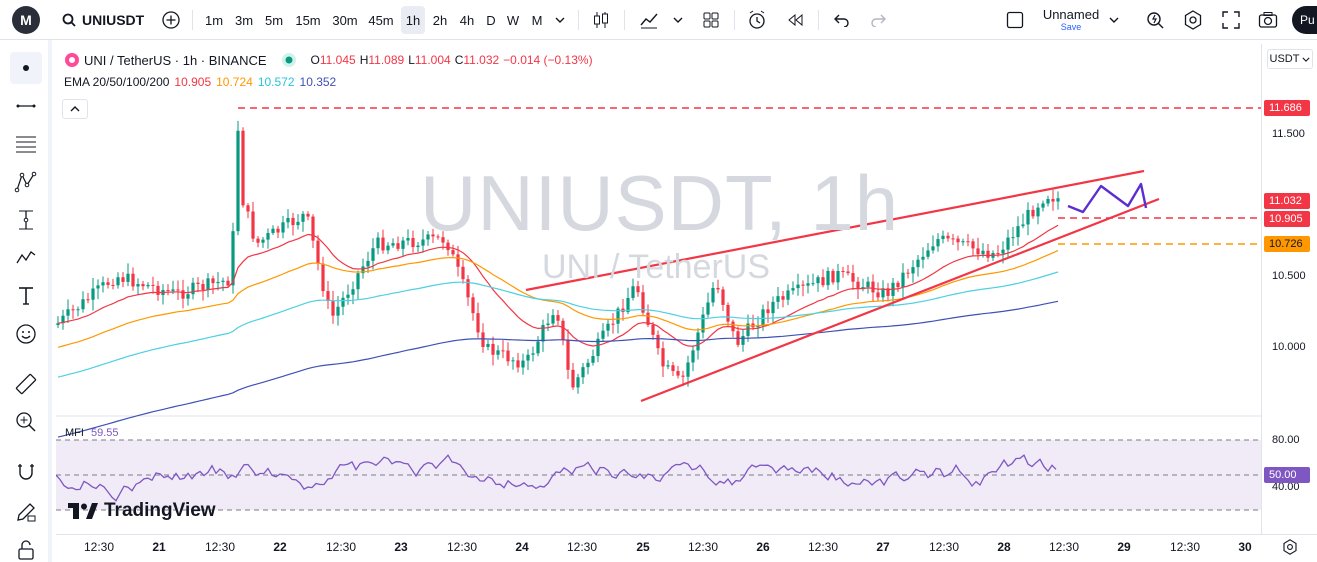  I want to click on interval-3m: 3m, so click(244, 20).